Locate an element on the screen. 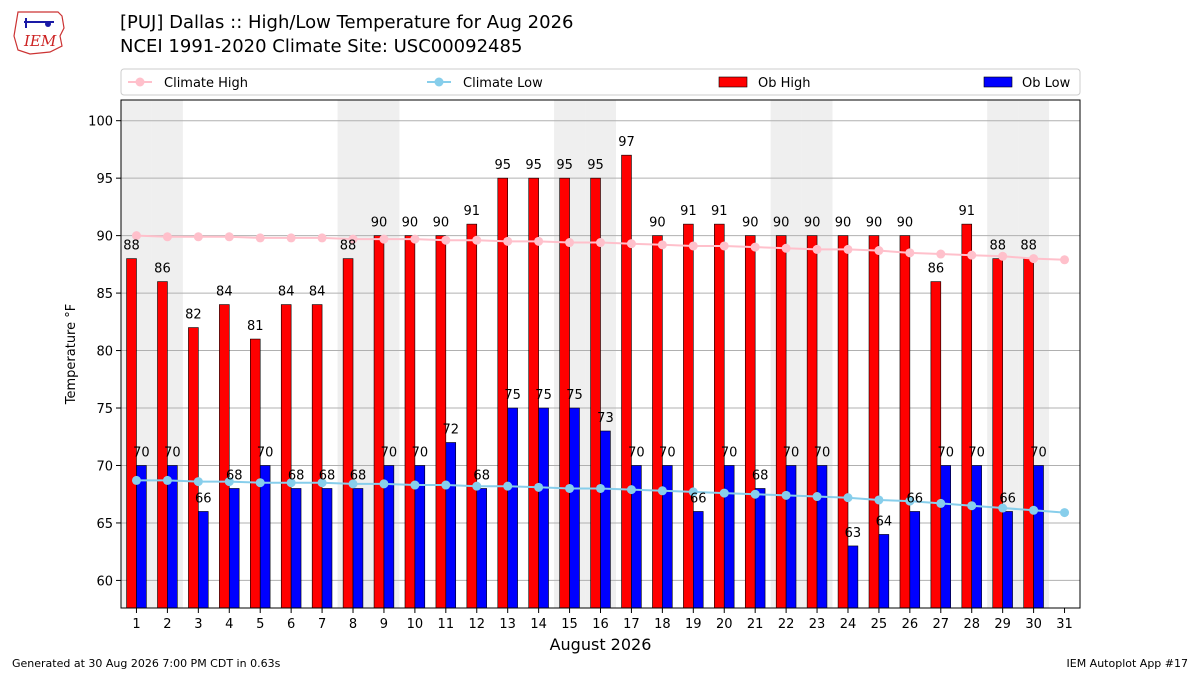 This screenshot has width=1200, height=675. legend-climate-low-marker is located at coordinates (439, 82).